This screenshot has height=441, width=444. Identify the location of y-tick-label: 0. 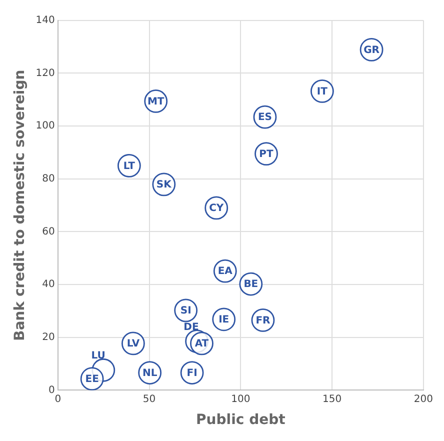
(51, 390).